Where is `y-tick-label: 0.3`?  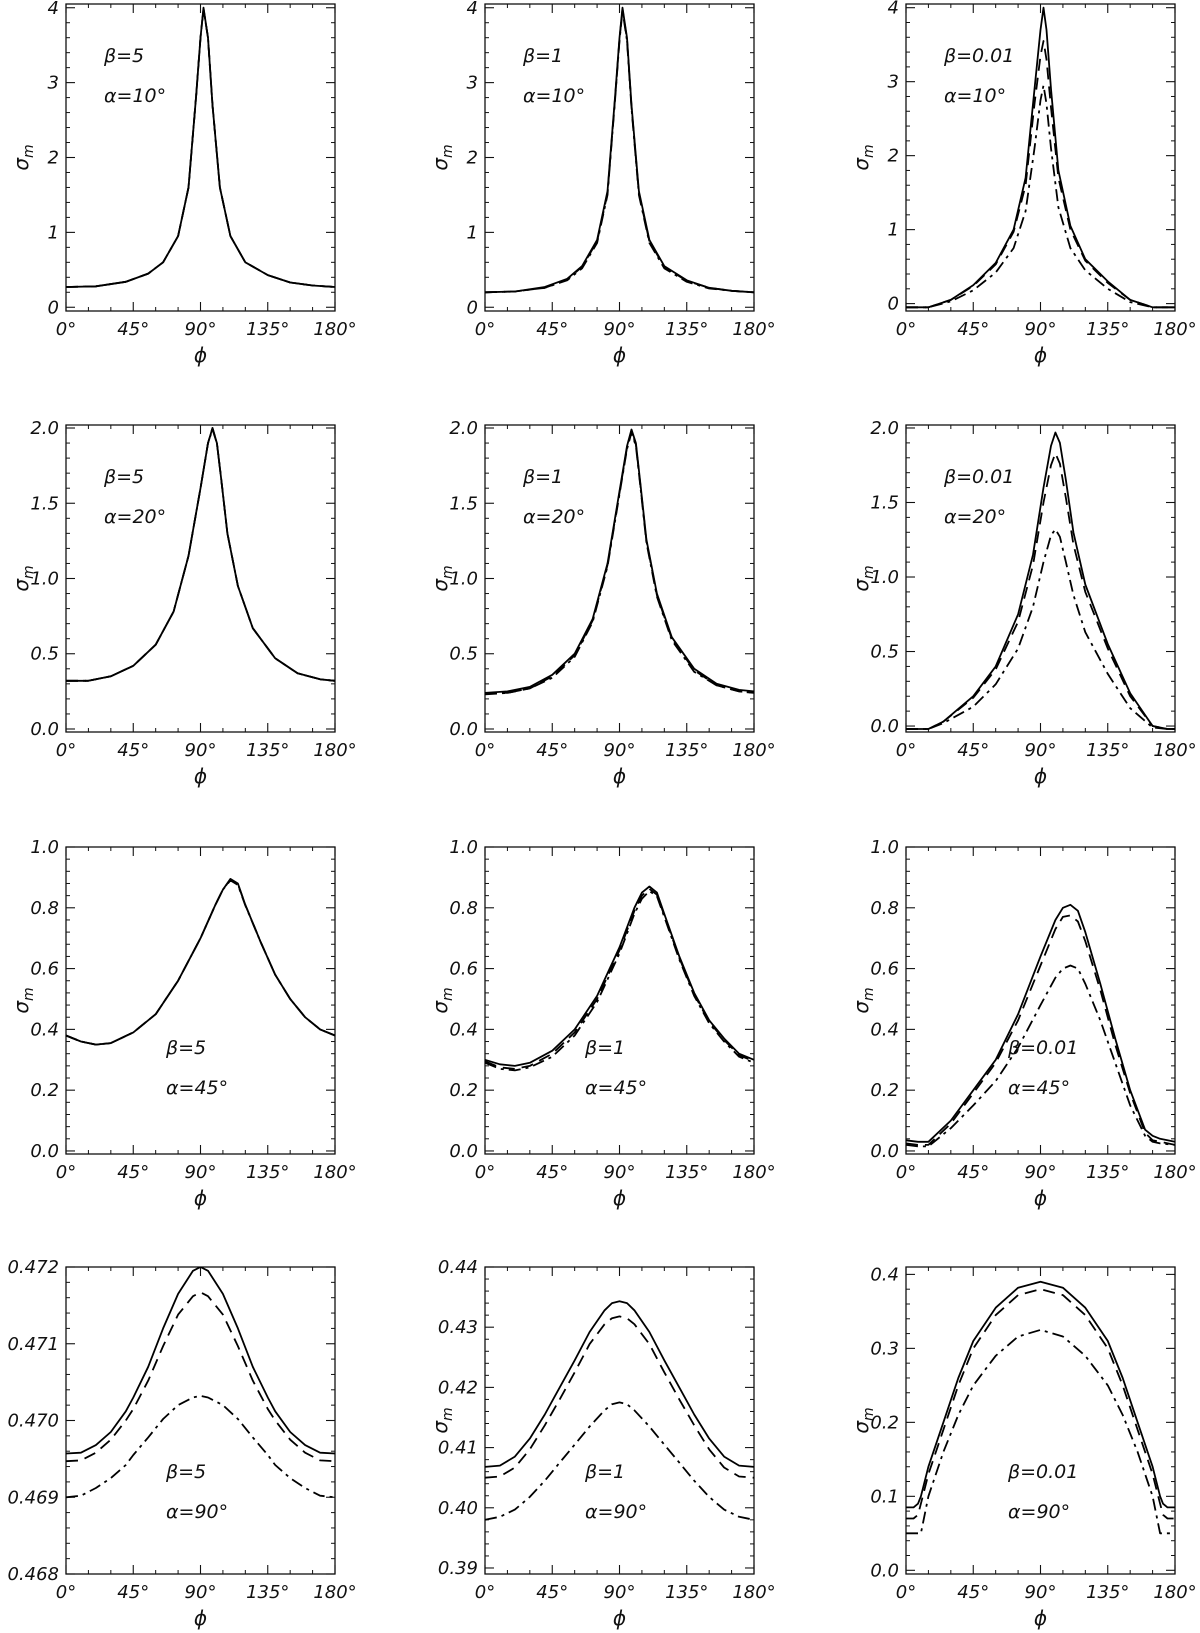 y-tick-label: 0.3 is located at coordinates (884, 1348).